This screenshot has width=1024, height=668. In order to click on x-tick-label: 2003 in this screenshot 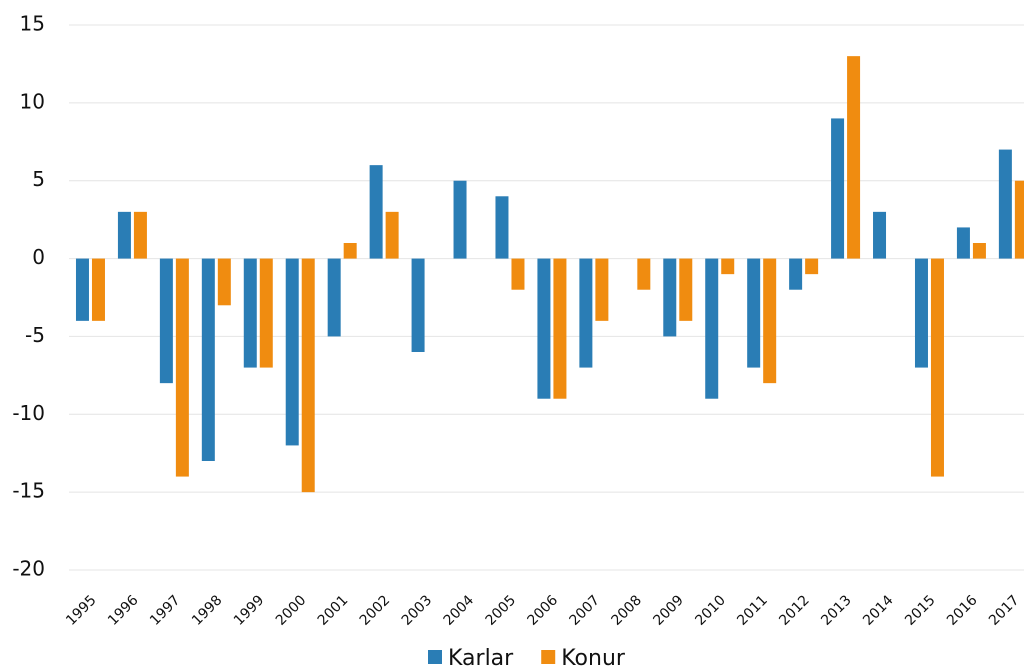, I will do `click(417, 610)`.